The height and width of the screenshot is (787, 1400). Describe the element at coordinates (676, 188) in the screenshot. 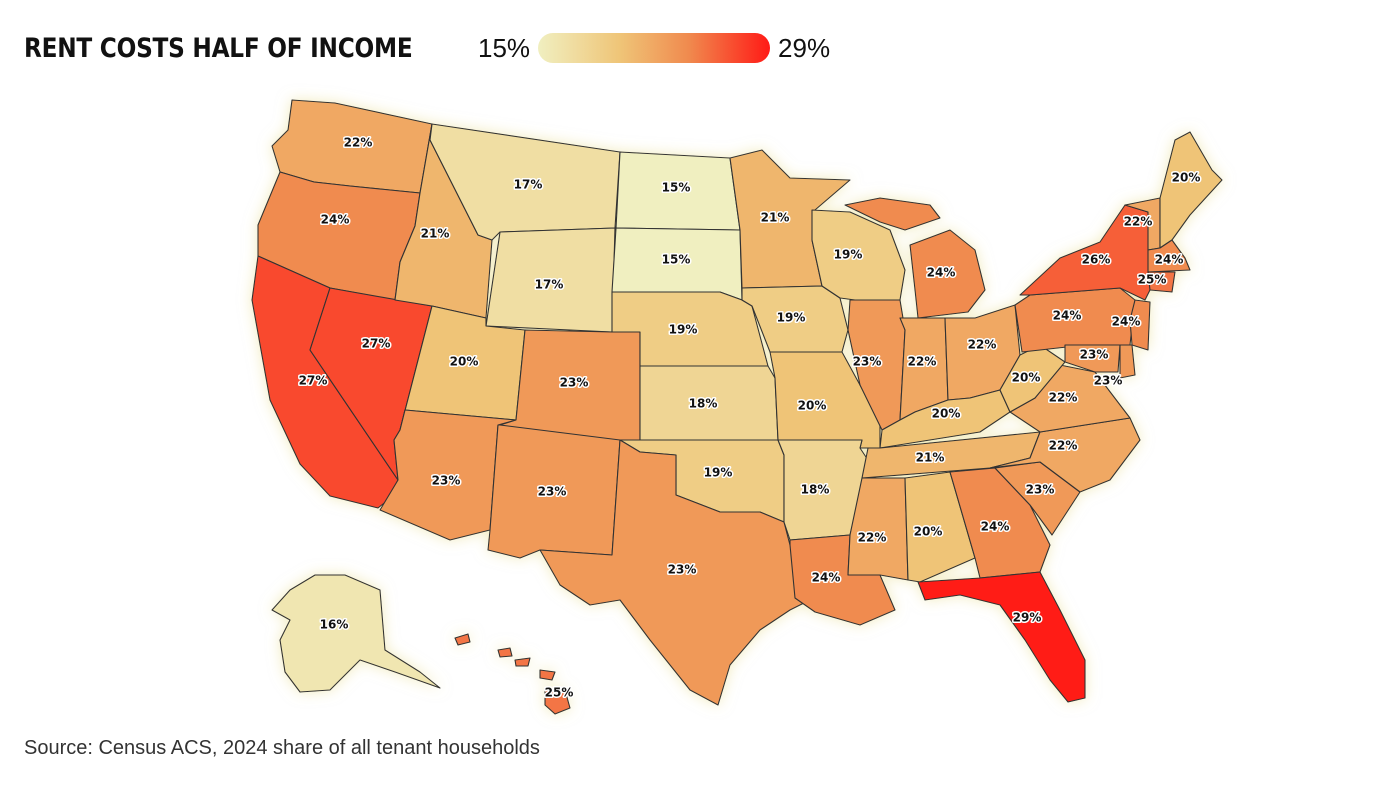

I see `state-north-dakota-label: 15%` at that location.